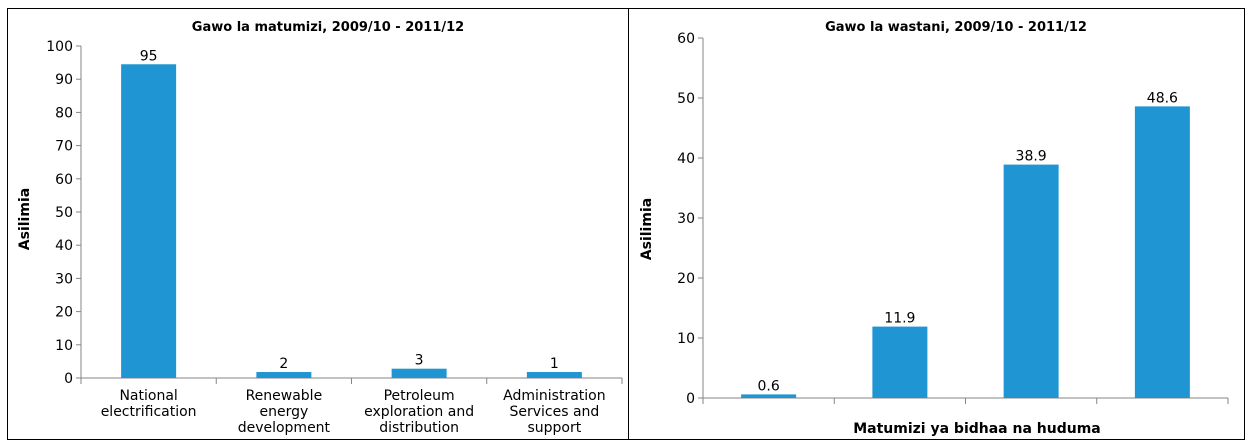  What do you see at coordinates (554, 364) in the screenshot?
I see `data-label: 1` at bounding box center [554, 364].